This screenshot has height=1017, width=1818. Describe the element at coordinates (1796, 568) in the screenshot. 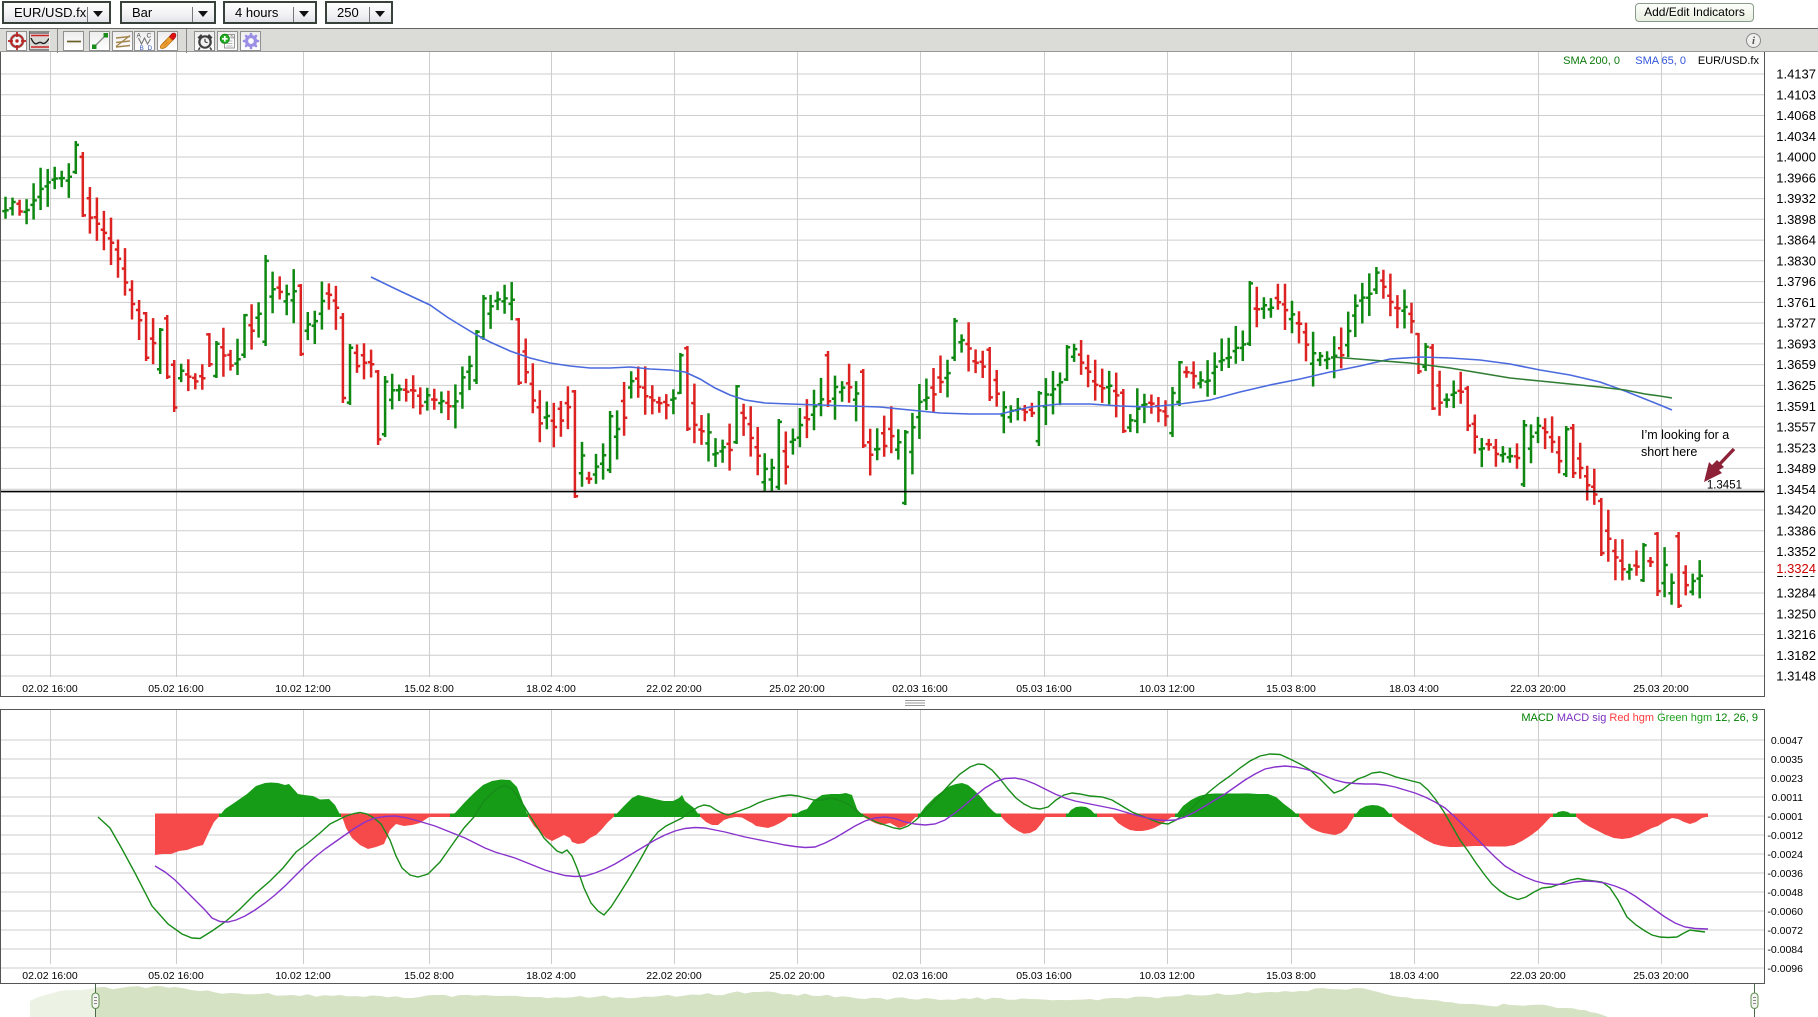

I see `svg-text: 1.3324` at that location.